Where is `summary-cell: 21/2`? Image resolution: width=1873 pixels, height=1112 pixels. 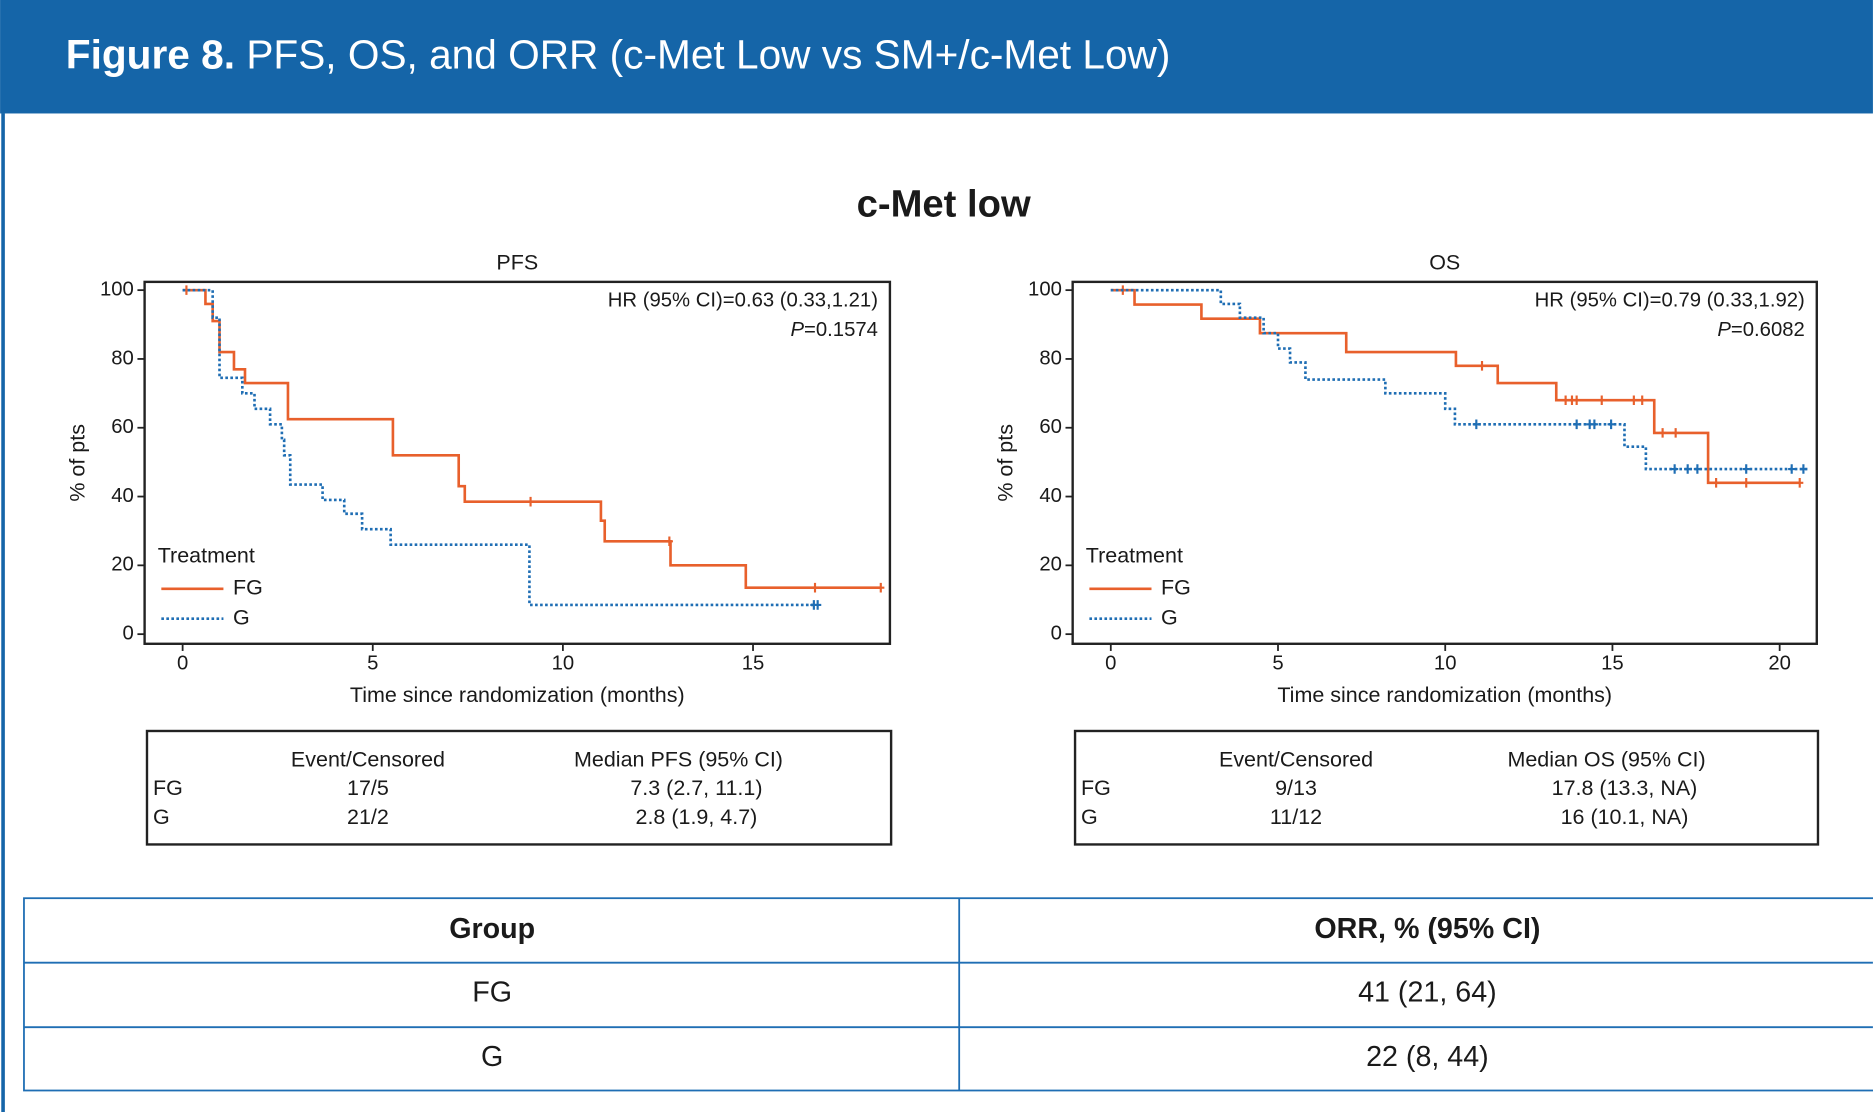
summary-cell: 21/2 is located at coordinates (368, 817).